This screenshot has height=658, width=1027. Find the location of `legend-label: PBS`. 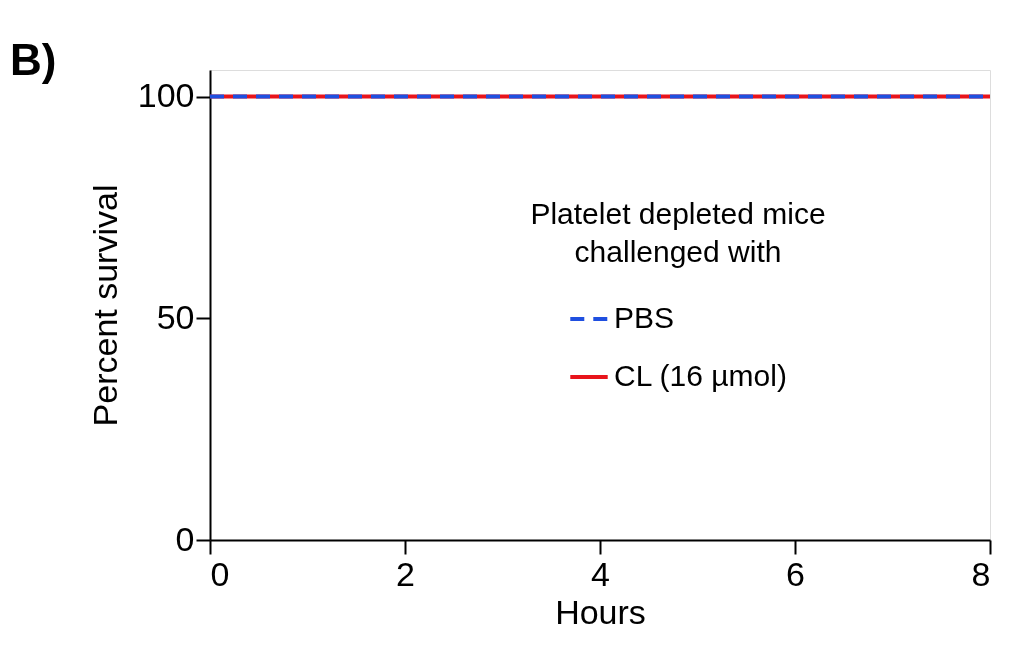

legend-label: PBS is located at coordinates (644, 317).